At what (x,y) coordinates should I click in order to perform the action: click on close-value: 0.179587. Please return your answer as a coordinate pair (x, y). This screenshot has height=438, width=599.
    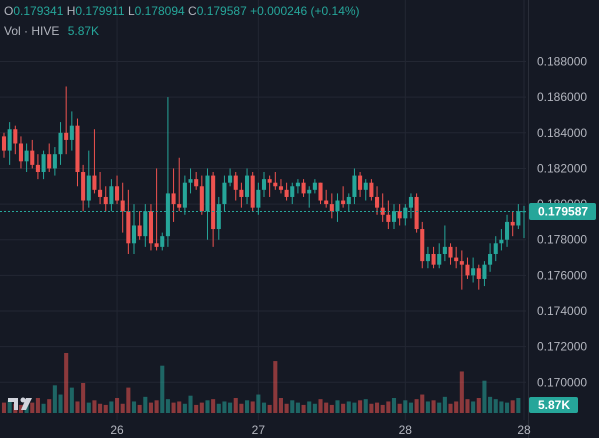
    Looking at the image, I should click on (221, 11).